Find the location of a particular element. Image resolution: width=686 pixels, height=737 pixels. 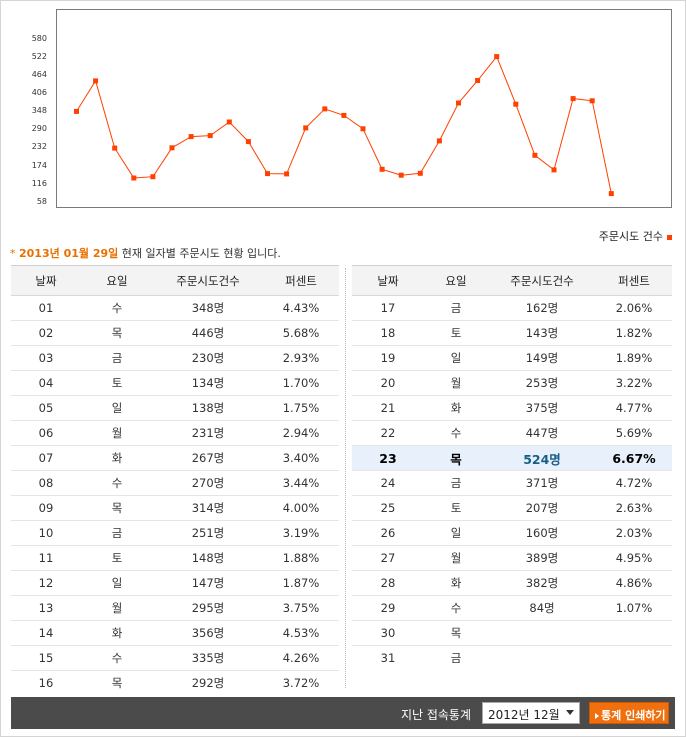

percent-cell: 4.53% is located at coordinates (301, 633).